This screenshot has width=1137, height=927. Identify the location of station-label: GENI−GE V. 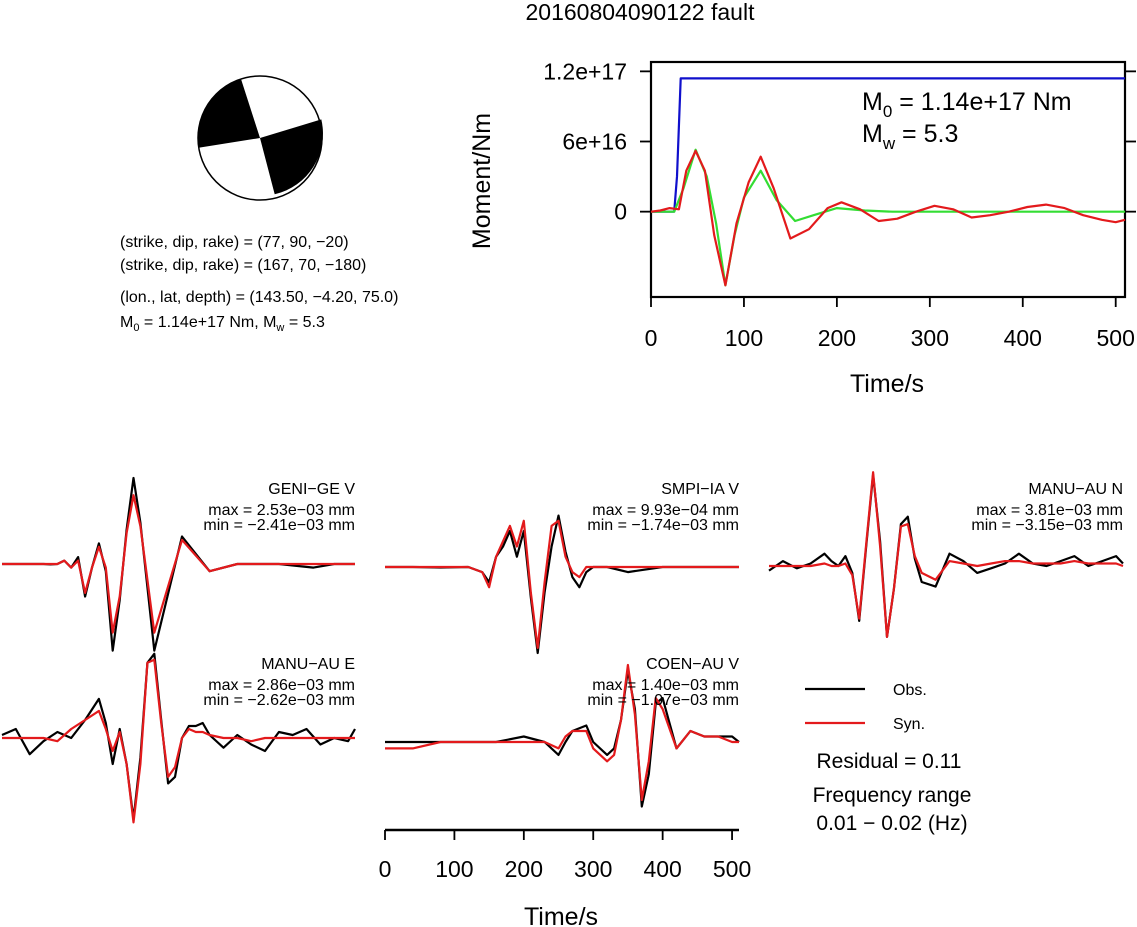
(311, 489).